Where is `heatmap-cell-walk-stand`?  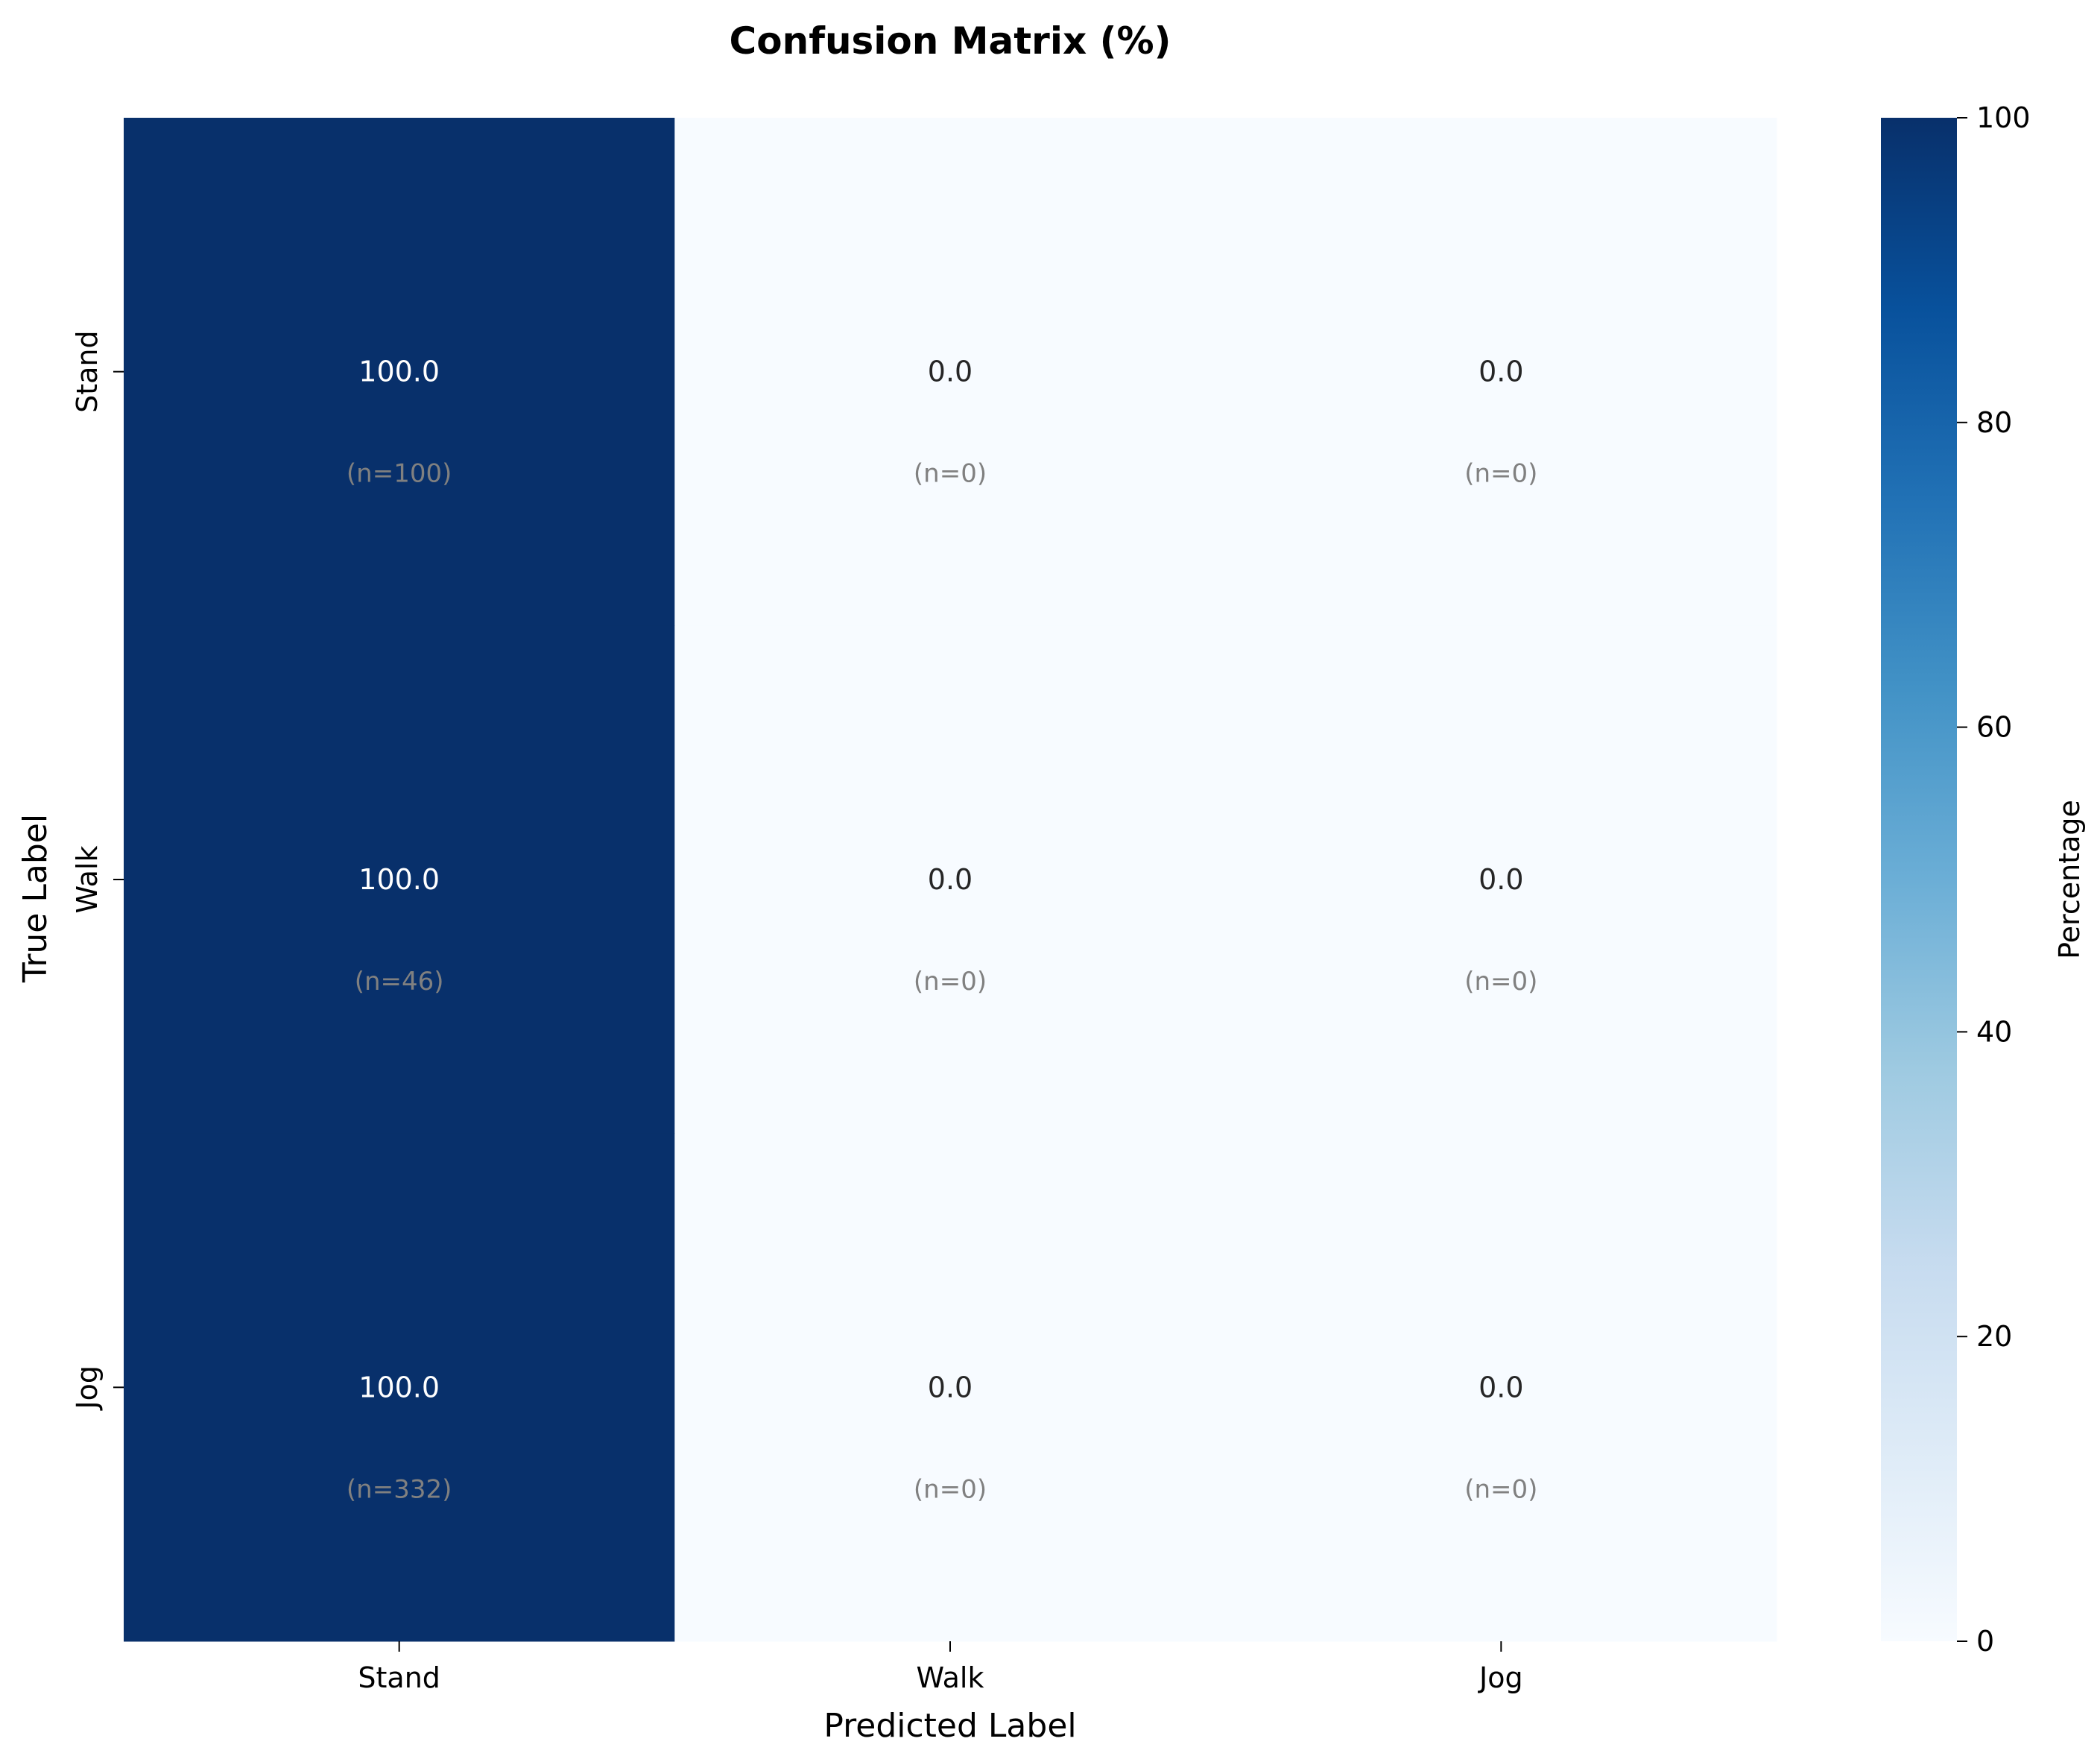 heatmap-cell-walk-stand is located at coordinates (399, 879).